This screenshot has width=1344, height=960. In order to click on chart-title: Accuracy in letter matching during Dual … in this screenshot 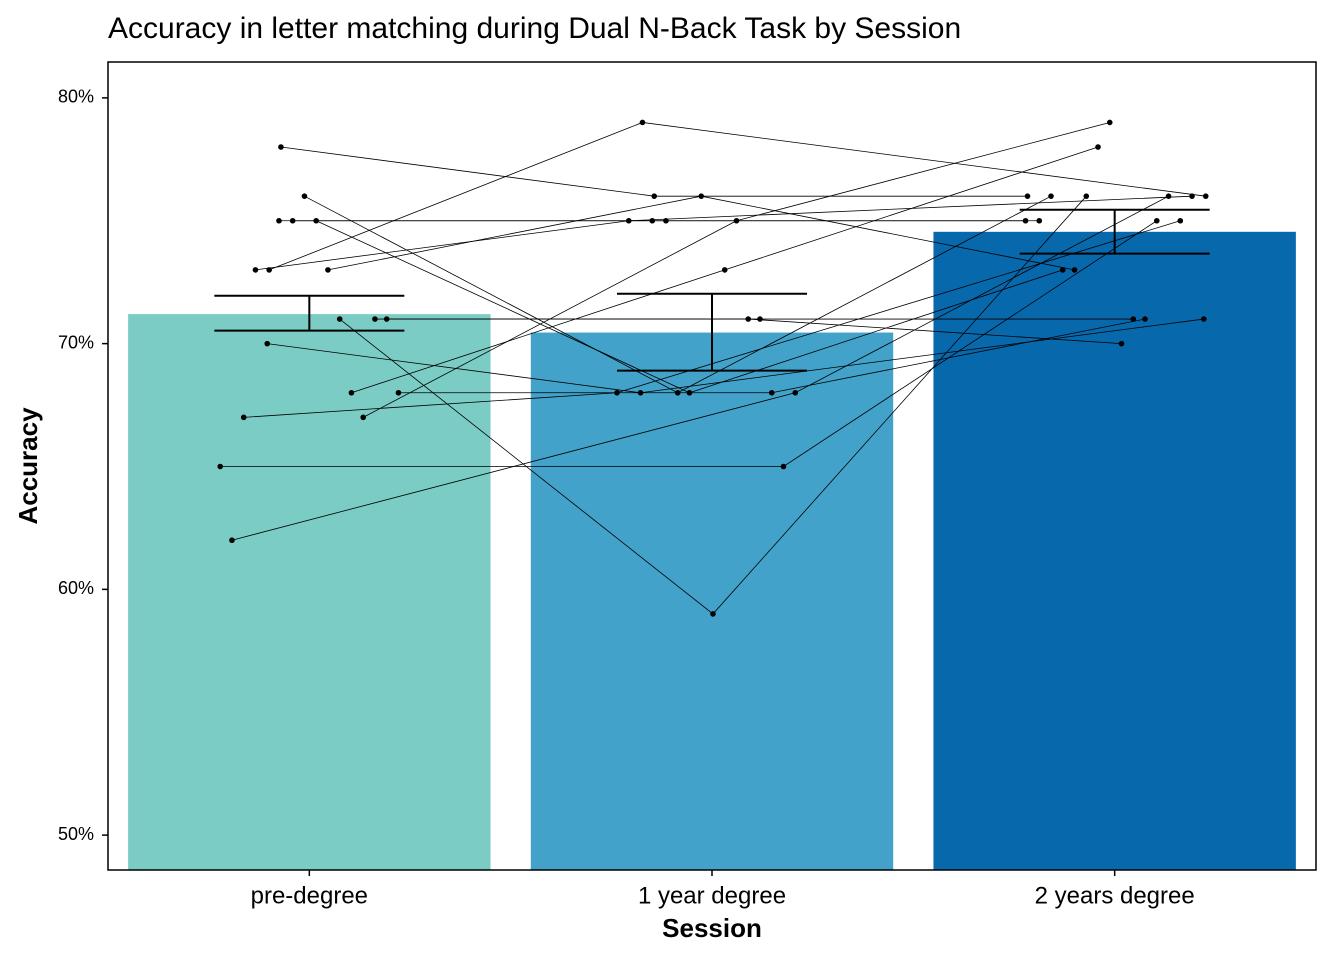, I will do `click(534, 28)`.